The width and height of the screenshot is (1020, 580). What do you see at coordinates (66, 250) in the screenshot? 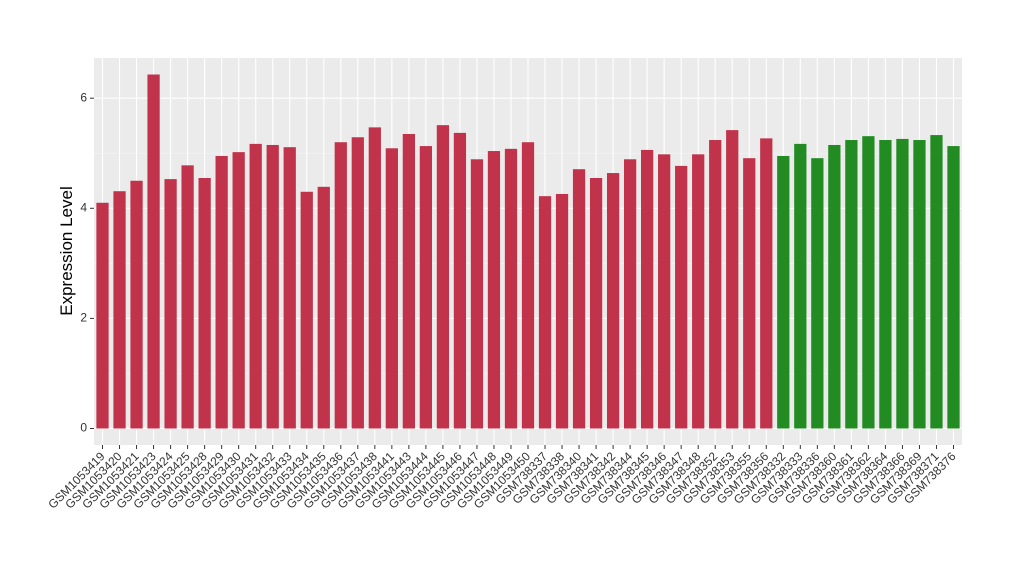
I see `y-axis-label: Expression Level` at bounding box center [66, 250].